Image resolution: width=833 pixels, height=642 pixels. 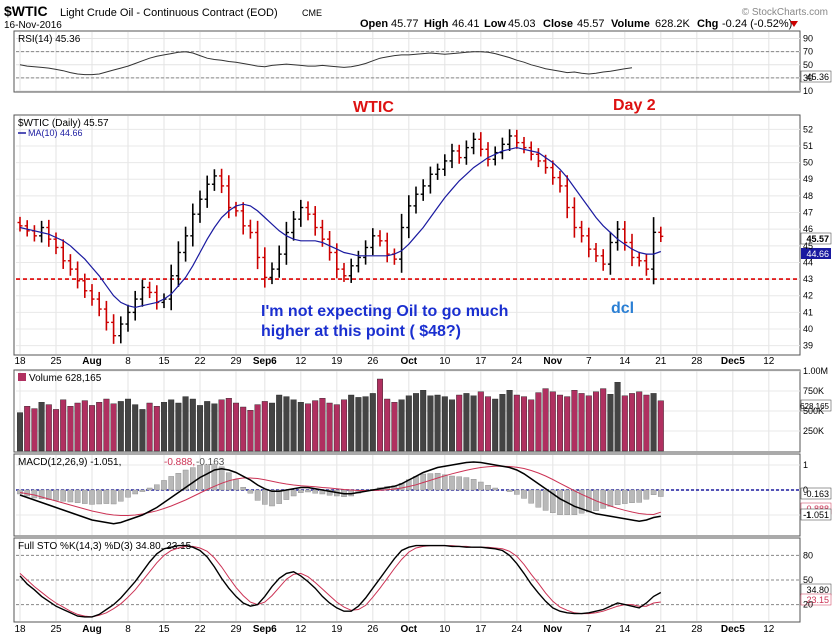 What do you see at coordinates (808, 329) in the screenshot?
I see `price-y-tick: 40` at bounding box center [808, 329].